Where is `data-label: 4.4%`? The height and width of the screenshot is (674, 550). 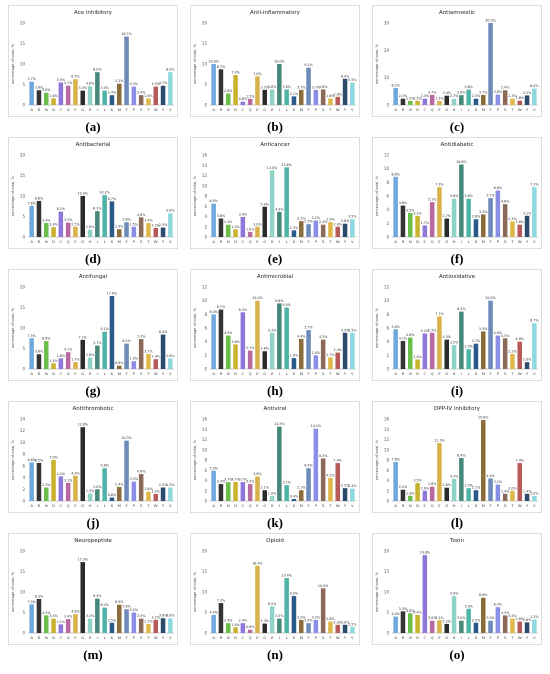
data-label: 4.4% is located at coordinates (213, 612).